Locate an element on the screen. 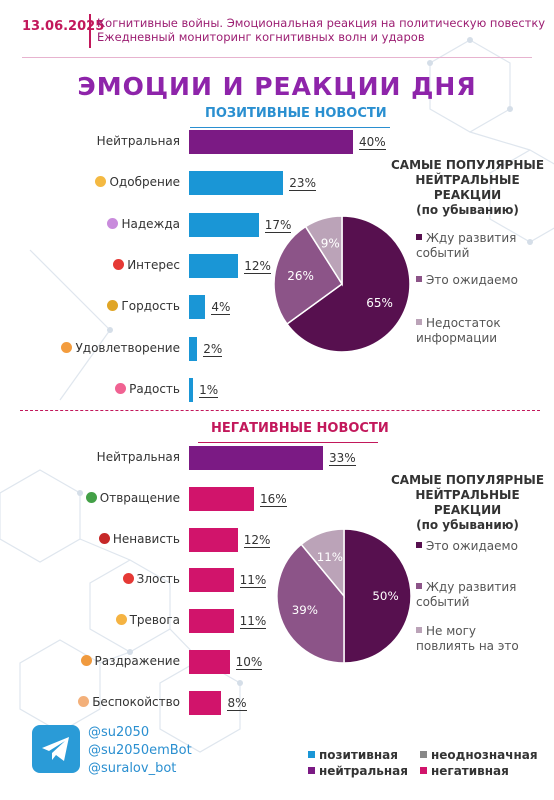 The width and height of the screenshot is (554, 800). bar-category-label: Раздражение is located at coordinates (130, 661).